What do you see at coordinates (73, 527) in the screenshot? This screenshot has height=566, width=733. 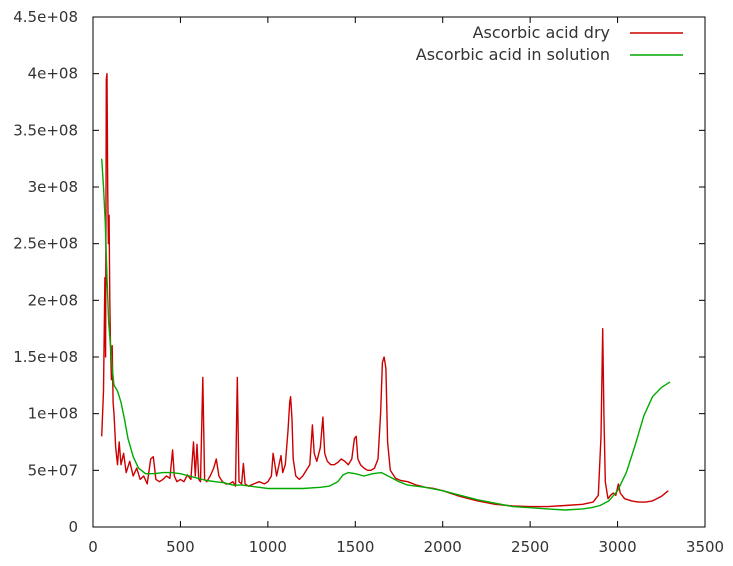 I see `y-tick-label: 0` at bounding box center [73, 527].